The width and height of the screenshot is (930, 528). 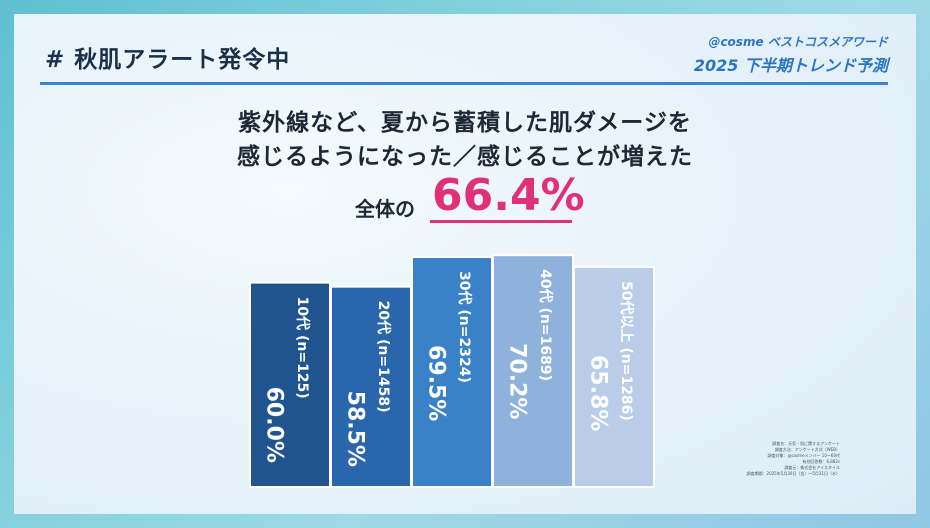 What do you see at coordinates (807, 449) in the screenshot?
I see `survey-note-line: 調査方法：アンケート方式（WEB）` at bounding box center [807, 449].